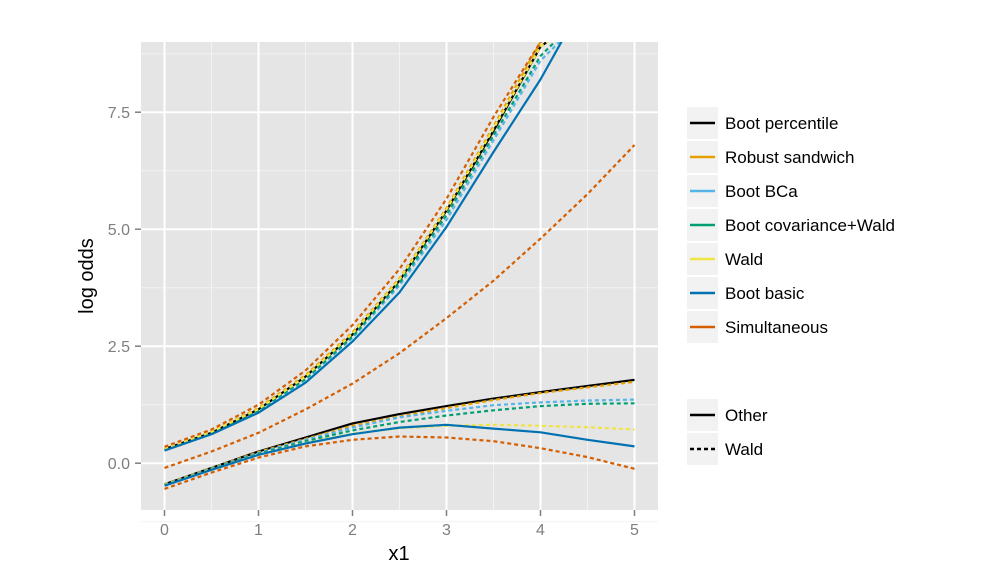 This screenshot has height=578, width=998. I want to click on legend-item-linetype-wald: Wald, so click(725, 449).